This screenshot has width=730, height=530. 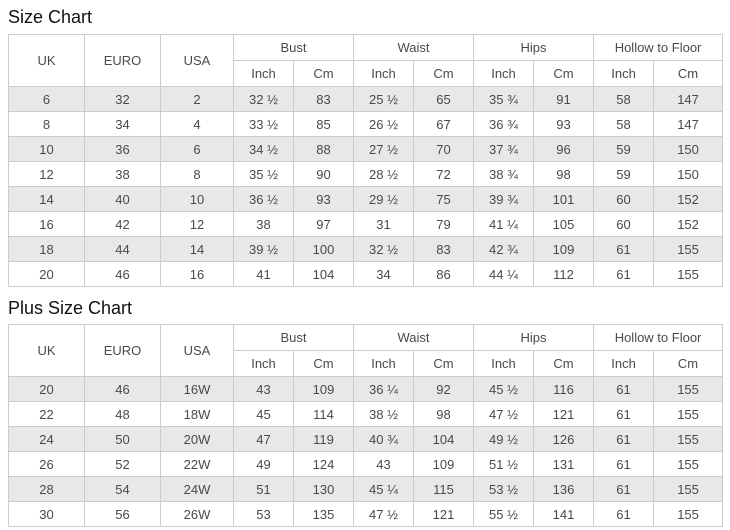 I want to click on table-cell: 49, so click(x=263, y=464).